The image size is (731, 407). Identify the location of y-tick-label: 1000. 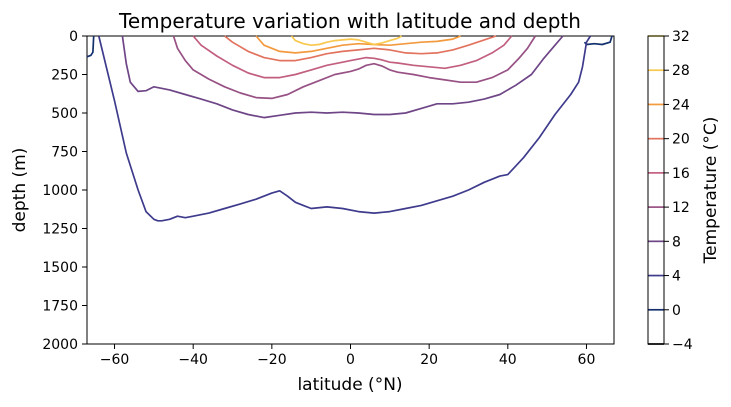
(60, 191).